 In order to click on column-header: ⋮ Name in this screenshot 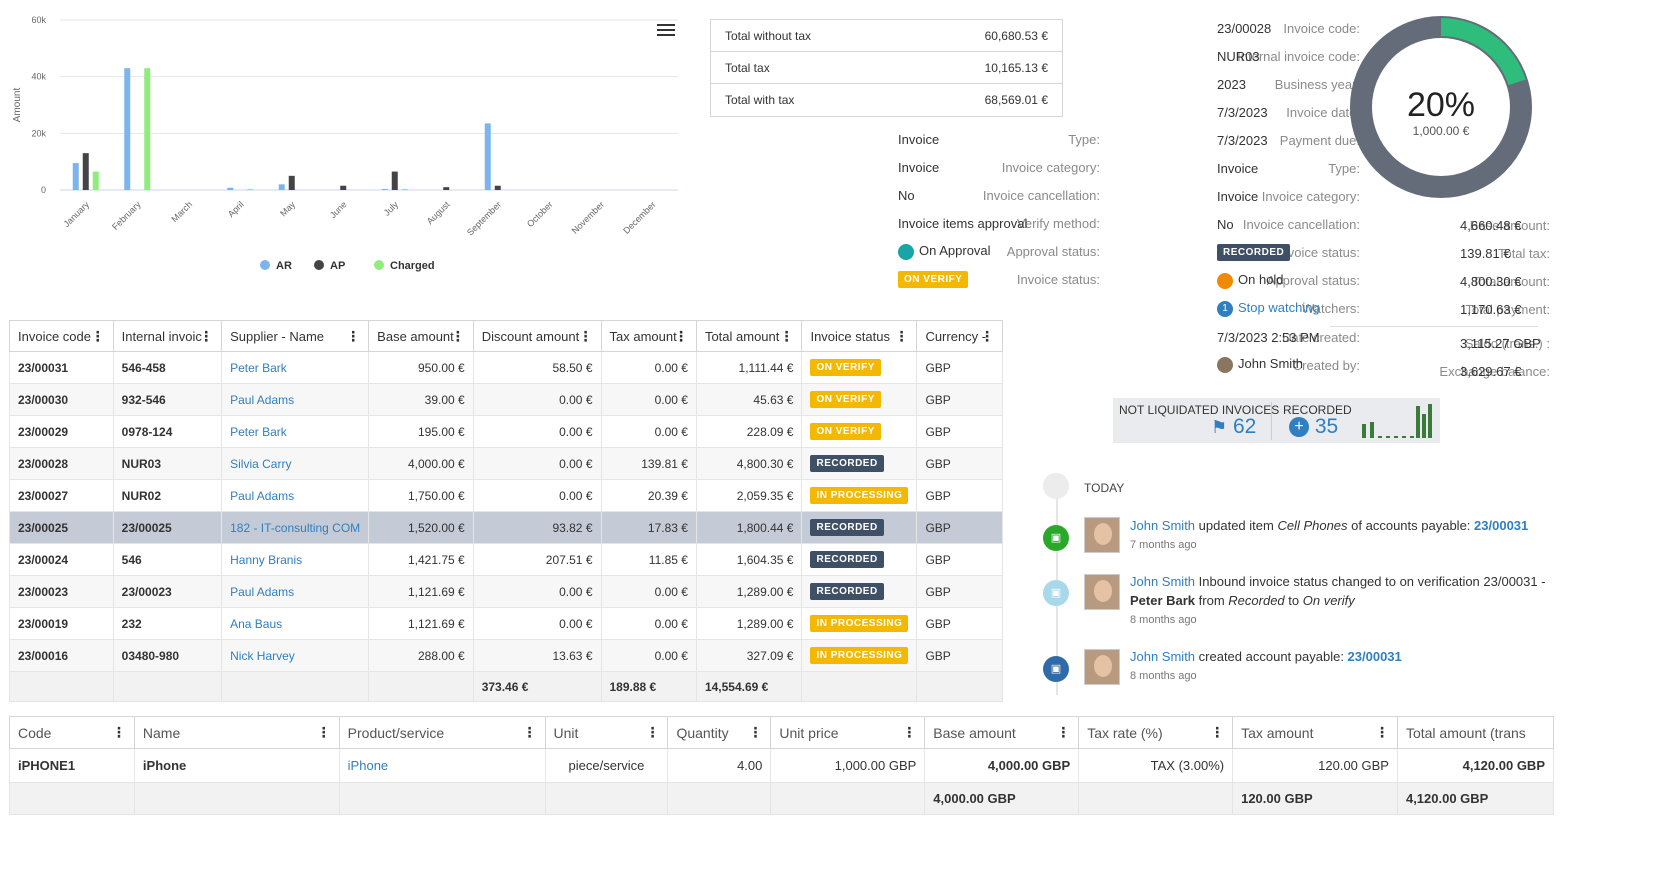, I will do `click(236, 732)`.